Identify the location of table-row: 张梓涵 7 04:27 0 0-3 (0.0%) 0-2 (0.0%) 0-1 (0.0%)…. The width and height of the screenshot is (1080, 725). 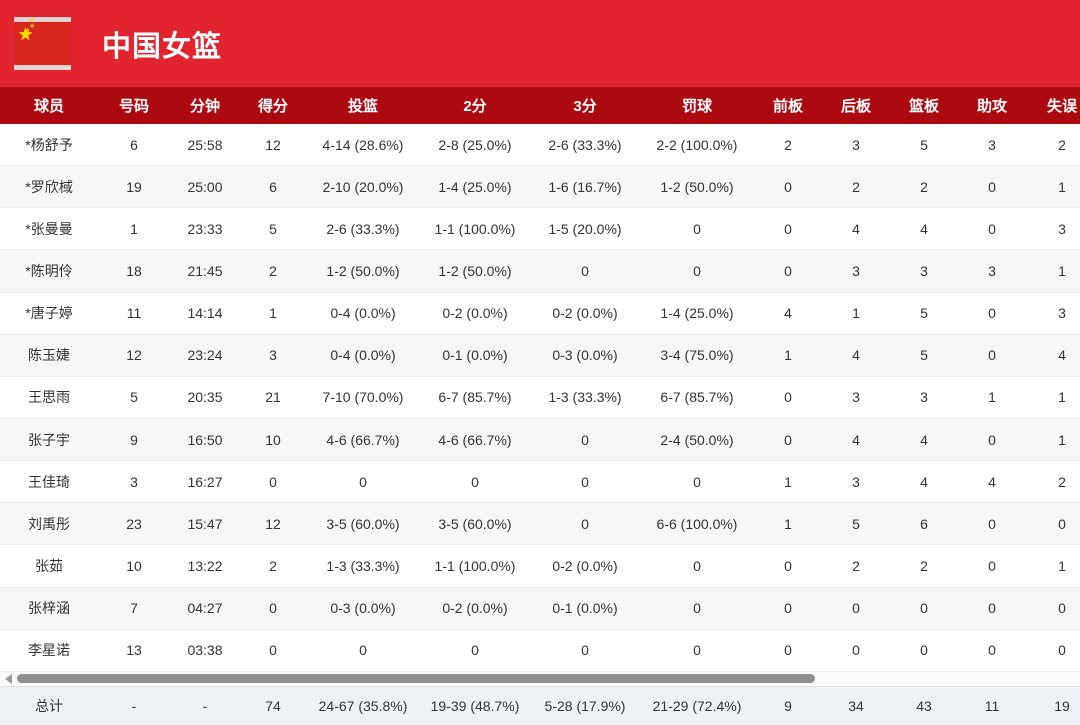
(540, 608).